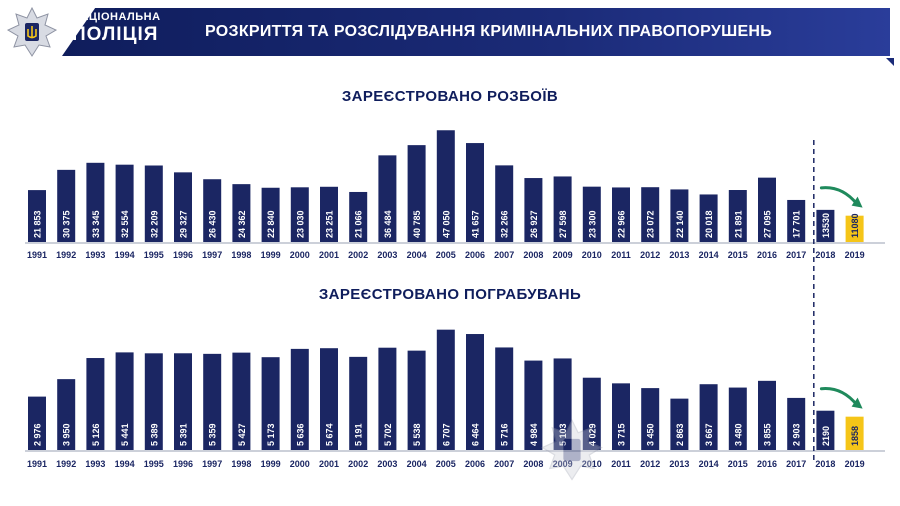 This screenshot has height=506, width=900. Describe the element at coordinates (154, 434) in the screenshot. I see `theft-value-label: 5 389` at that location.